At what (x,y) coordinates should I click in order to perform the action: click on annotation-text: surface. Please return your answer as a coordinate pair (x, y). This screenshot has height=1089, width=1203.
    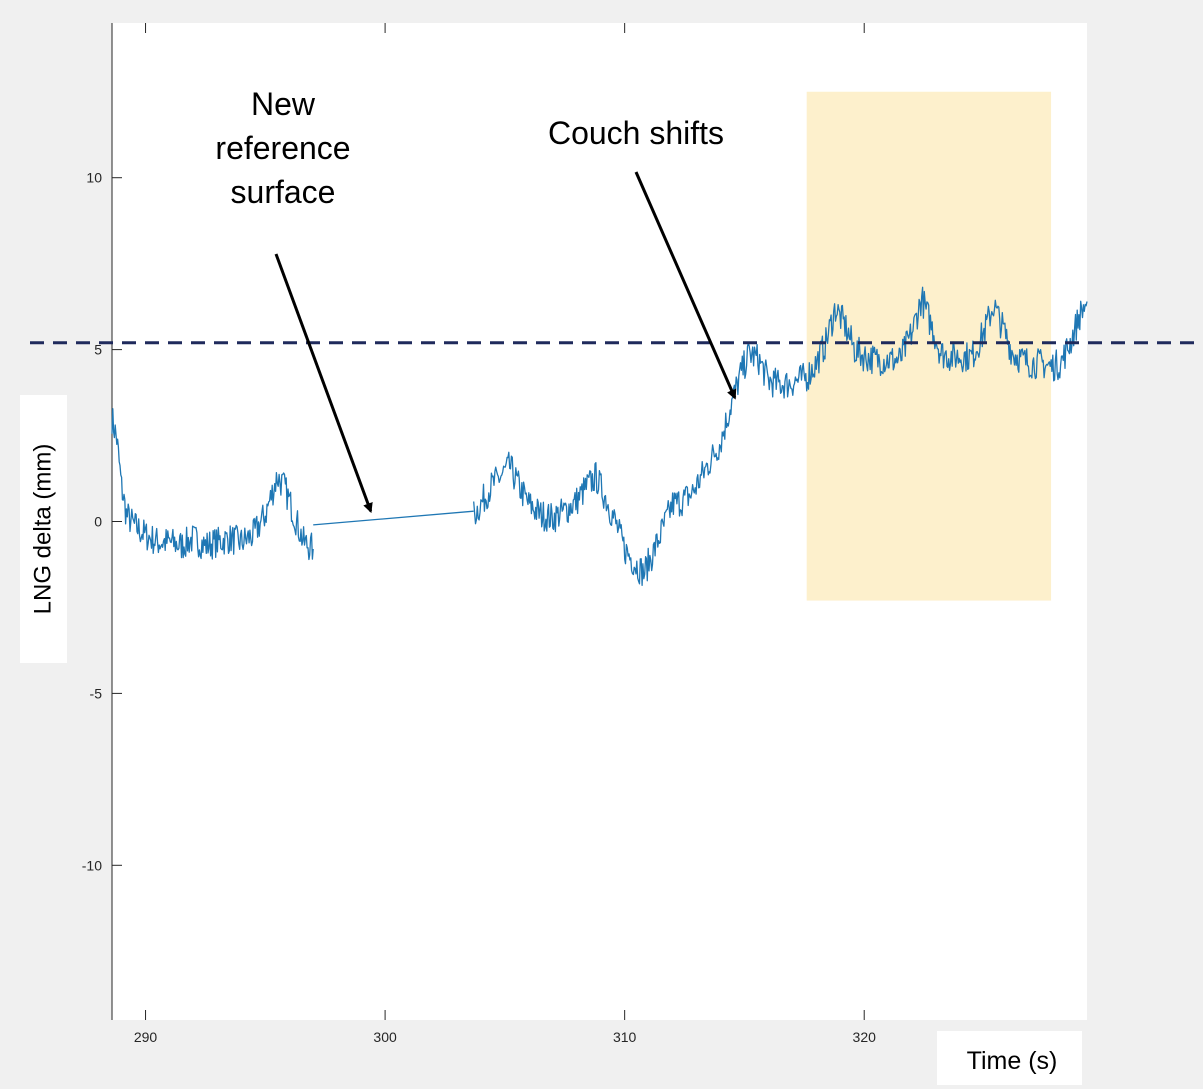
    Looking at the image, I should click on (283, 192).